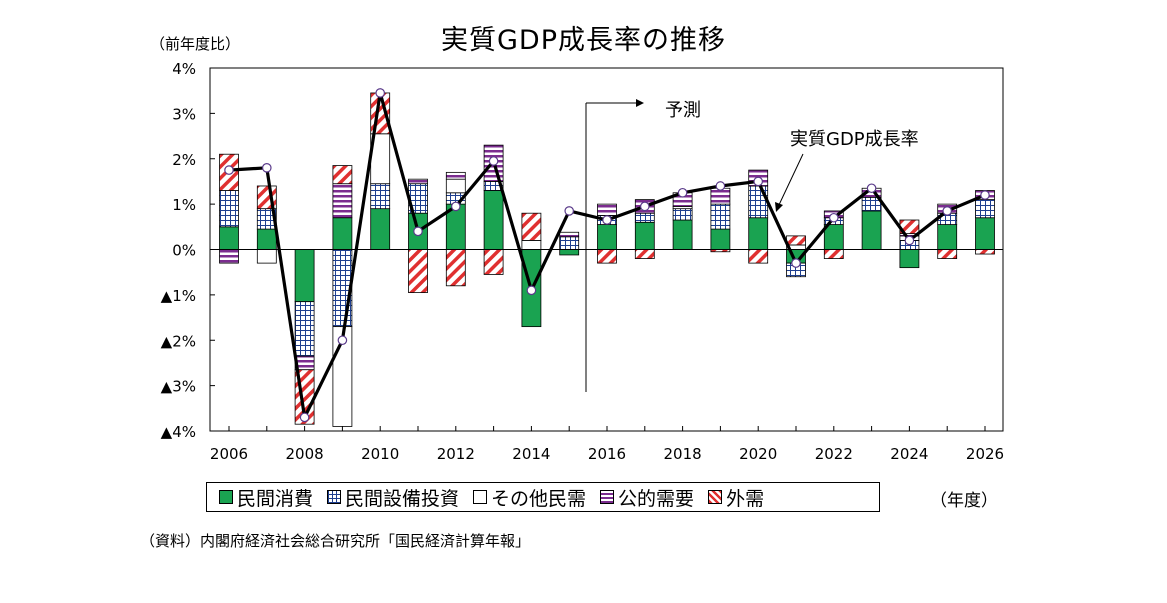 The height and width of the screenshot is (603, 1167). Describe the element at coordinates (304, 276) in the screenshot. I see `bar-green-2008` at that location.